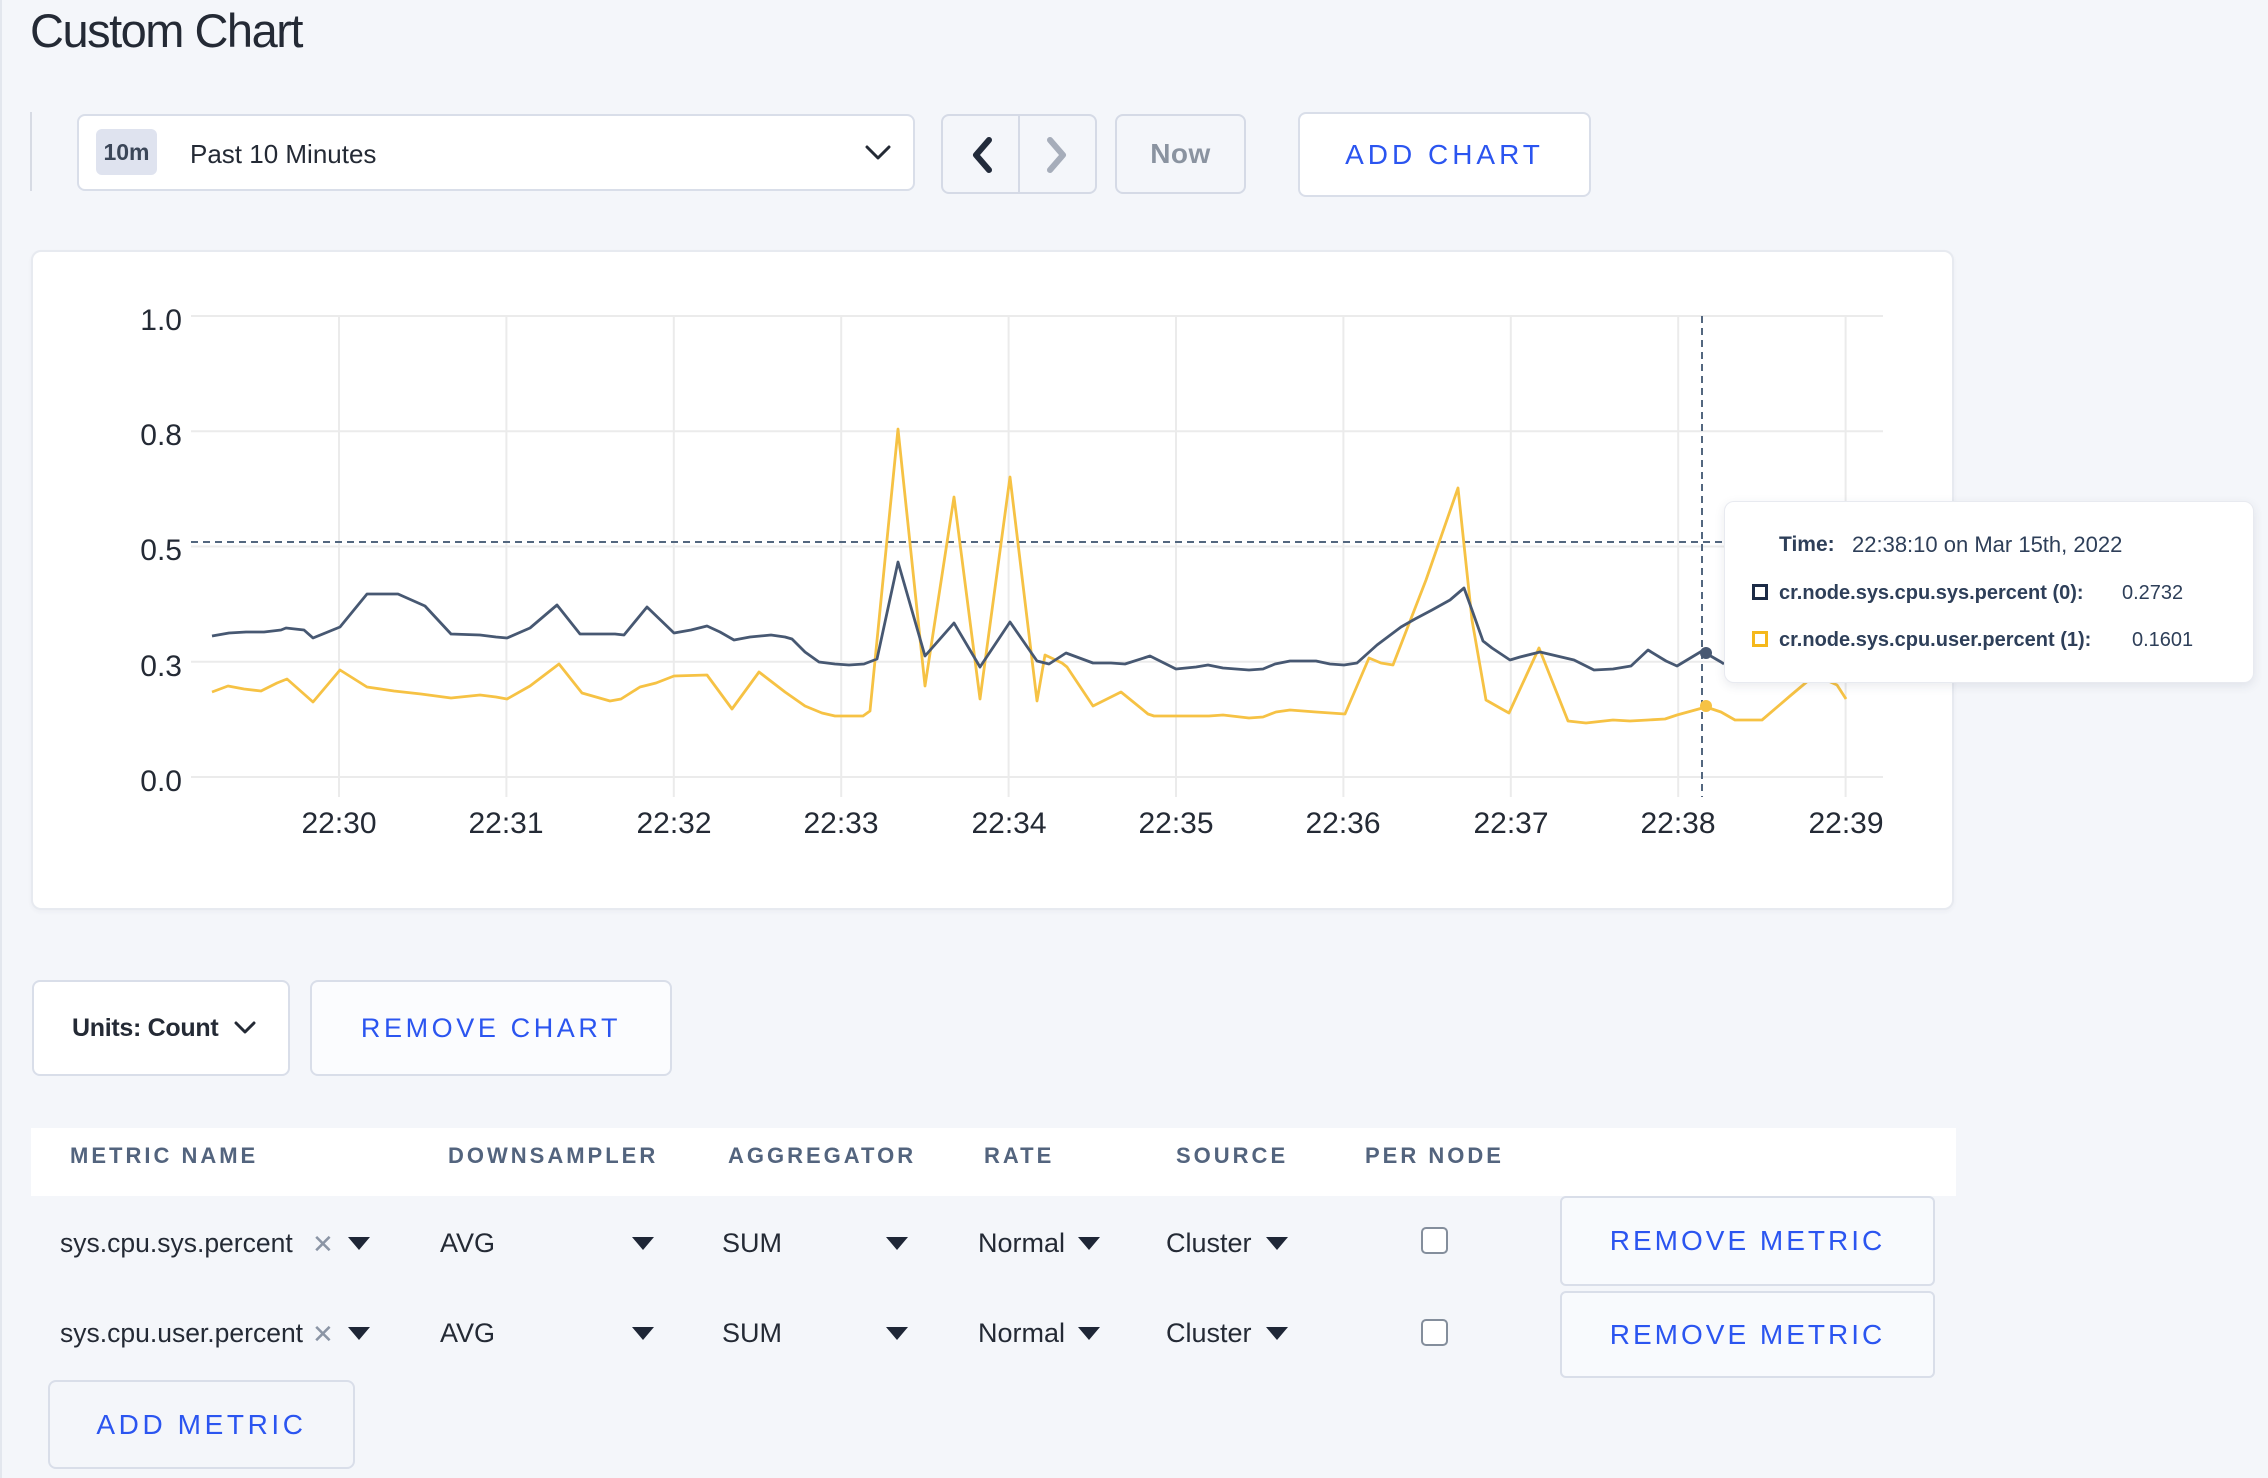 Image resolution: width=2268 pixels, height=1478 pixels. Describe the element at coordinates (1342, 823) in the screenshot. I see `svg-text: 22:36` at that location.